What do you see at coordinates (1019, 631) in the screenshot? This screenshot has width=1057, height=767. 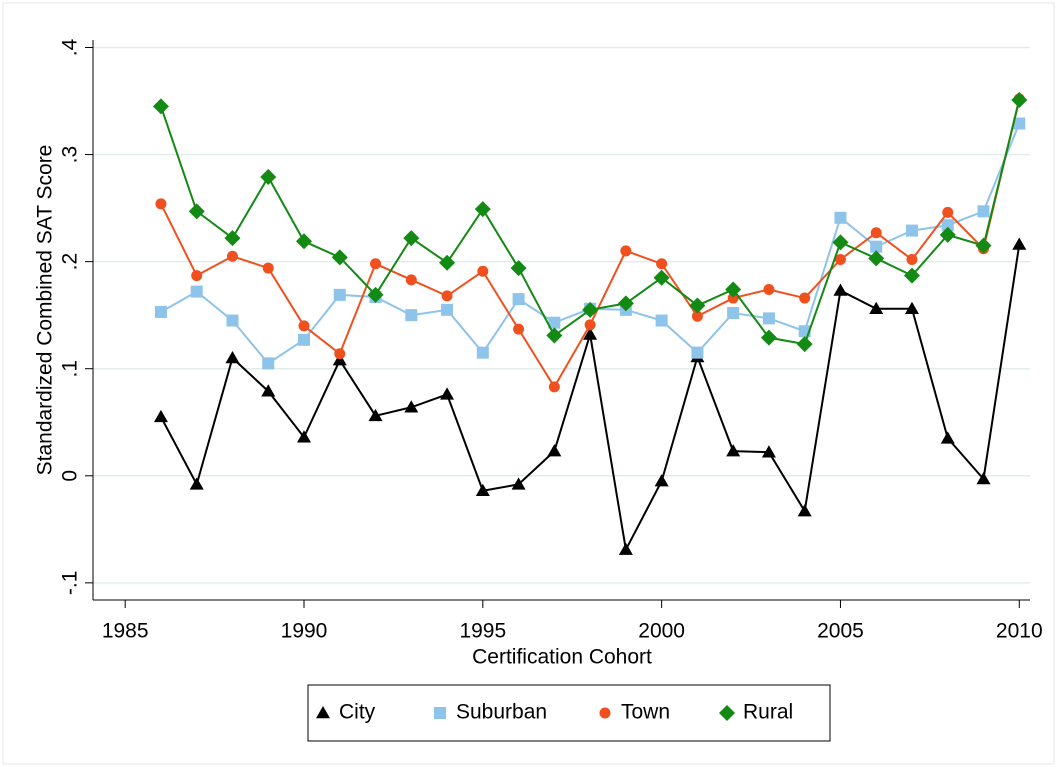 I see `x-tick-label: 2010` at bounding box center [1019, 631].